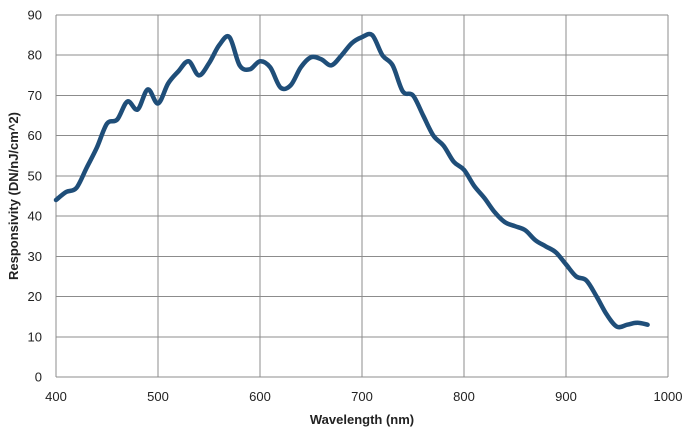  What do you see at coordinates (35, 216) in the screenshot?
I see `y-tick-label: 40` at bounding box center [35, 216].